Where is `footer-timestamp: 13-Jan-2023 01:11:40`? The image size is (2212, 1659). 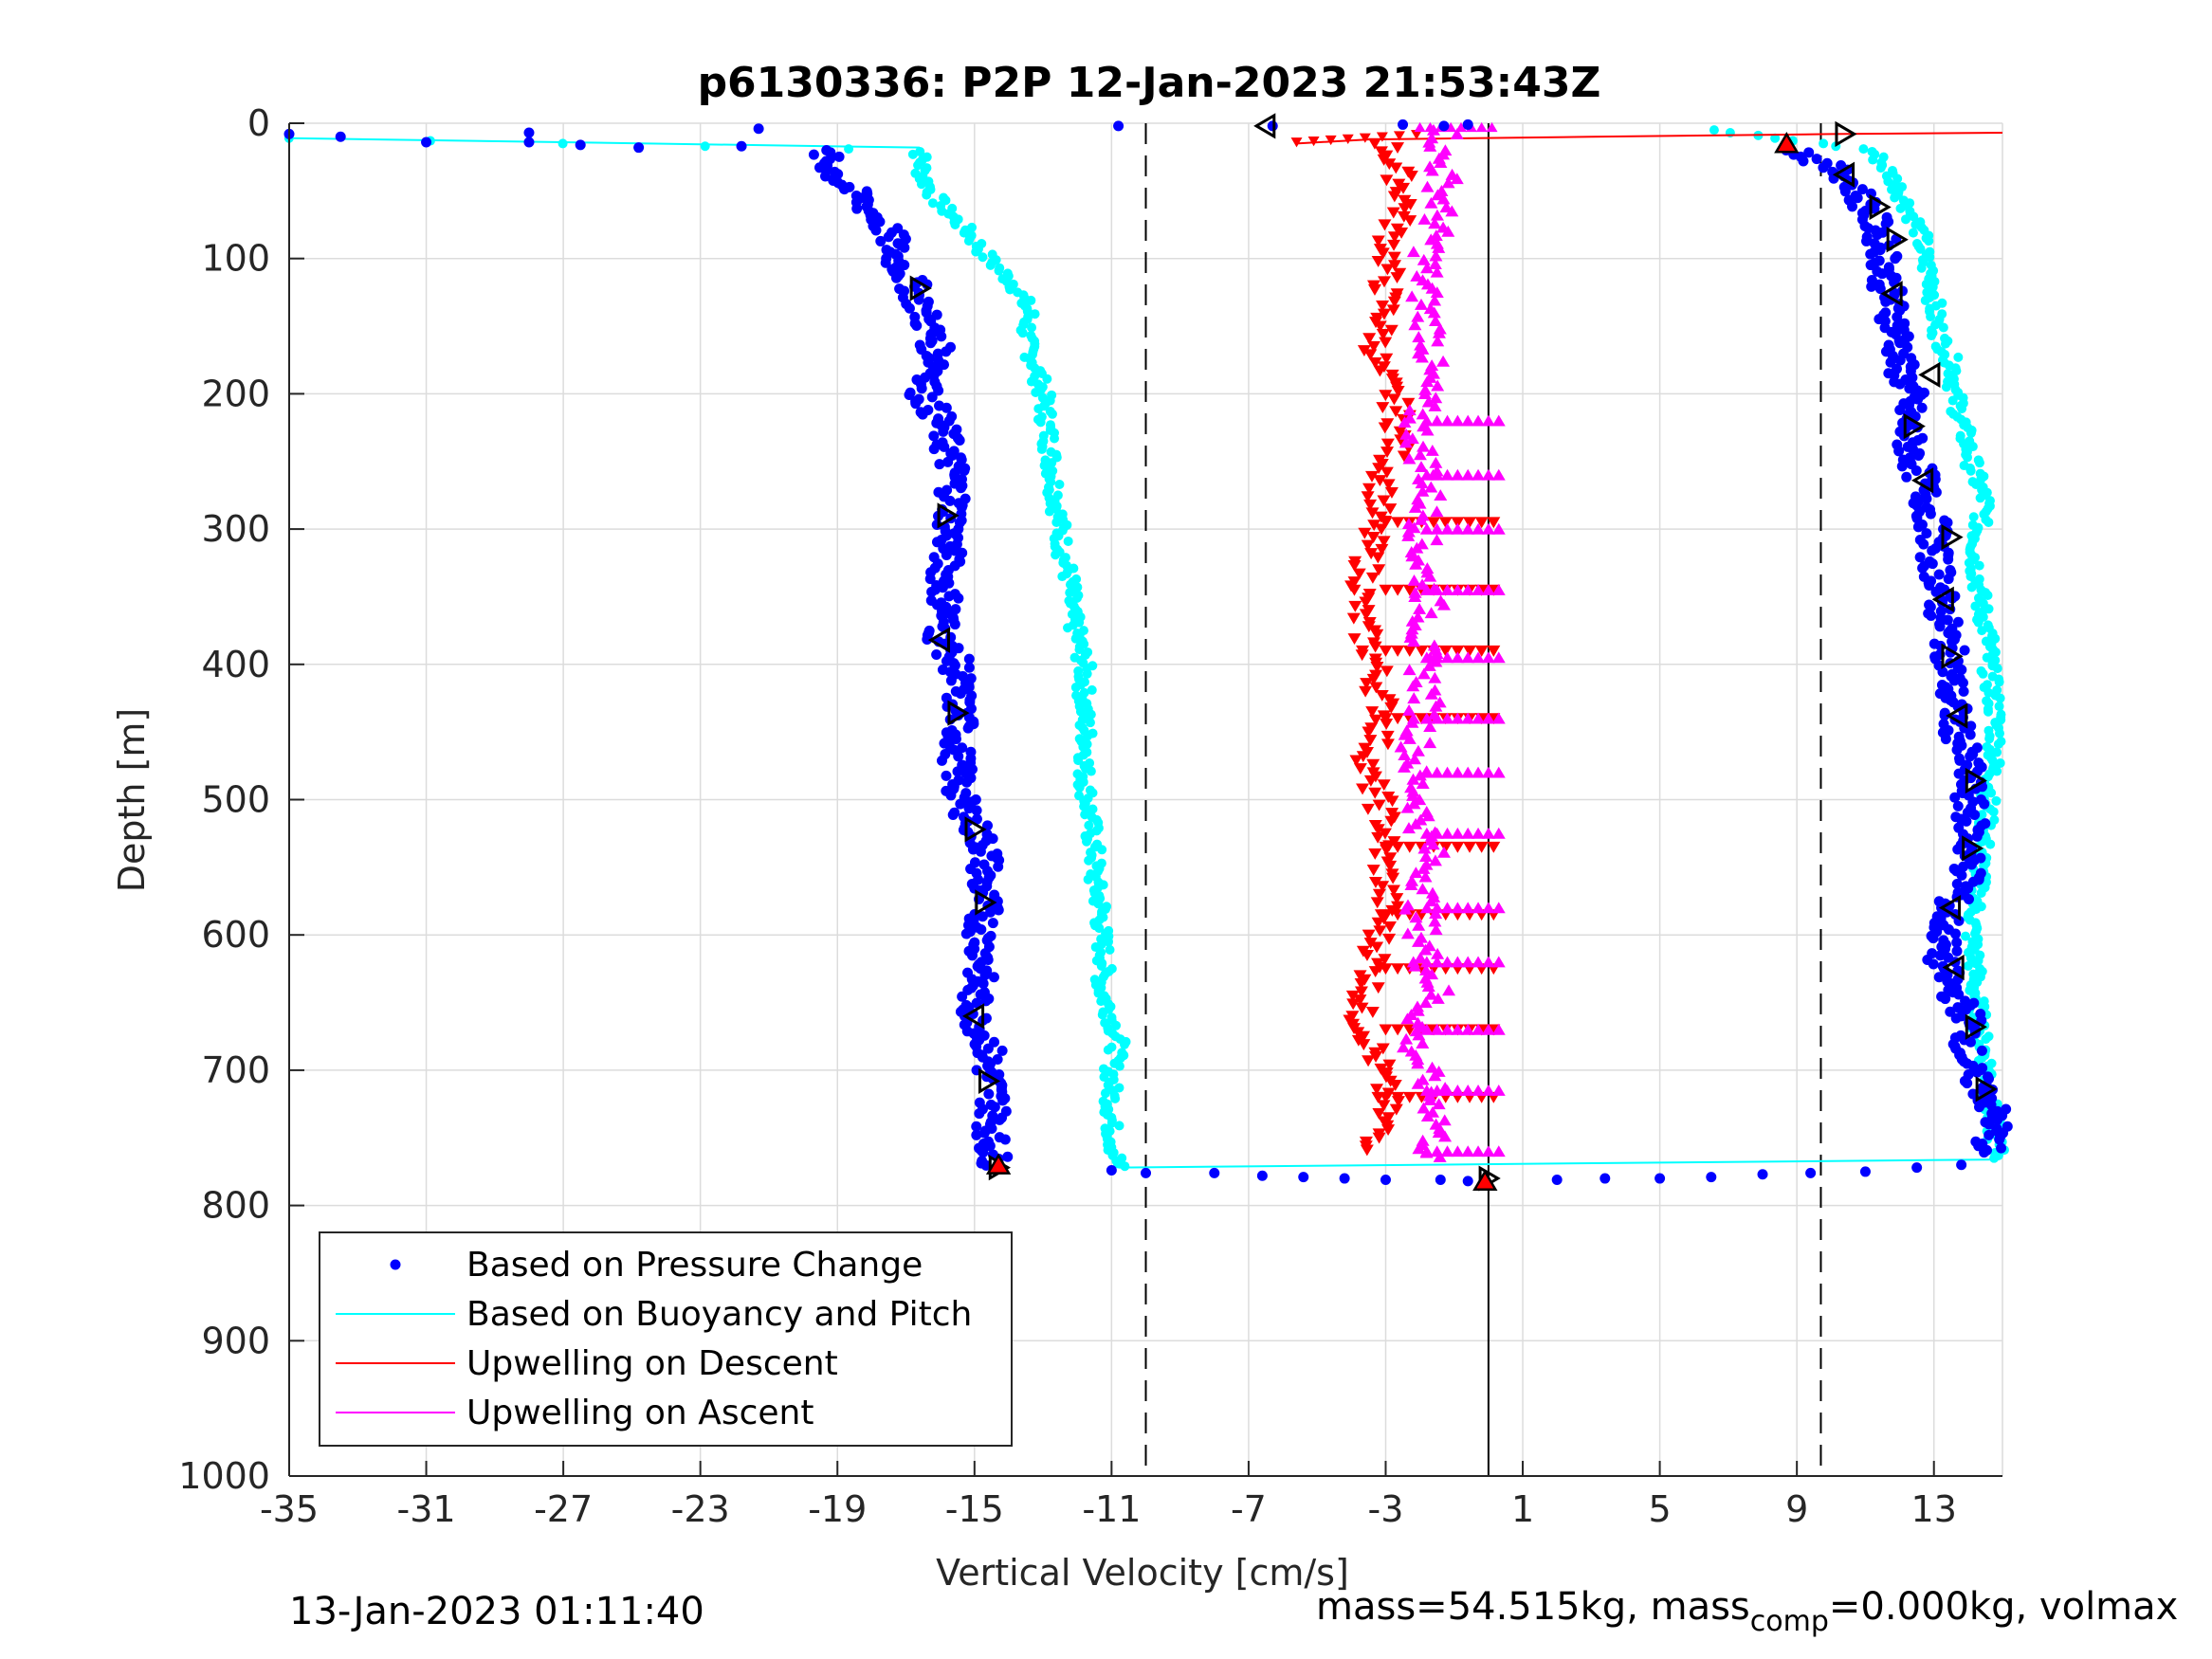 footer-timestamp: 13-Jan-2023 01:11:40 is located at coordinates (496, 1611).